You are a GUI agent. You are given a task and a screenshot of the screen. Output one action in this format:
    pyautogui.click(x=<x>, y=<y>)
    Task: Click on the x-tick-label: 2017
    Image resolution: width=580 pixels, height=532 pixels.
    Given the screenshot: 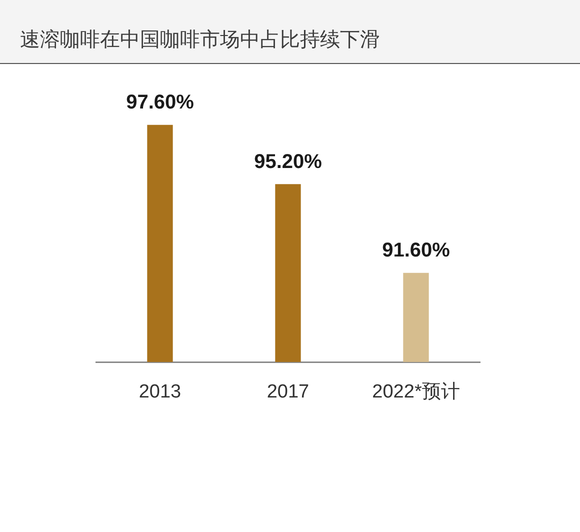 What is the action you would take?
    pyautogui.click(x=288, y=392)
    